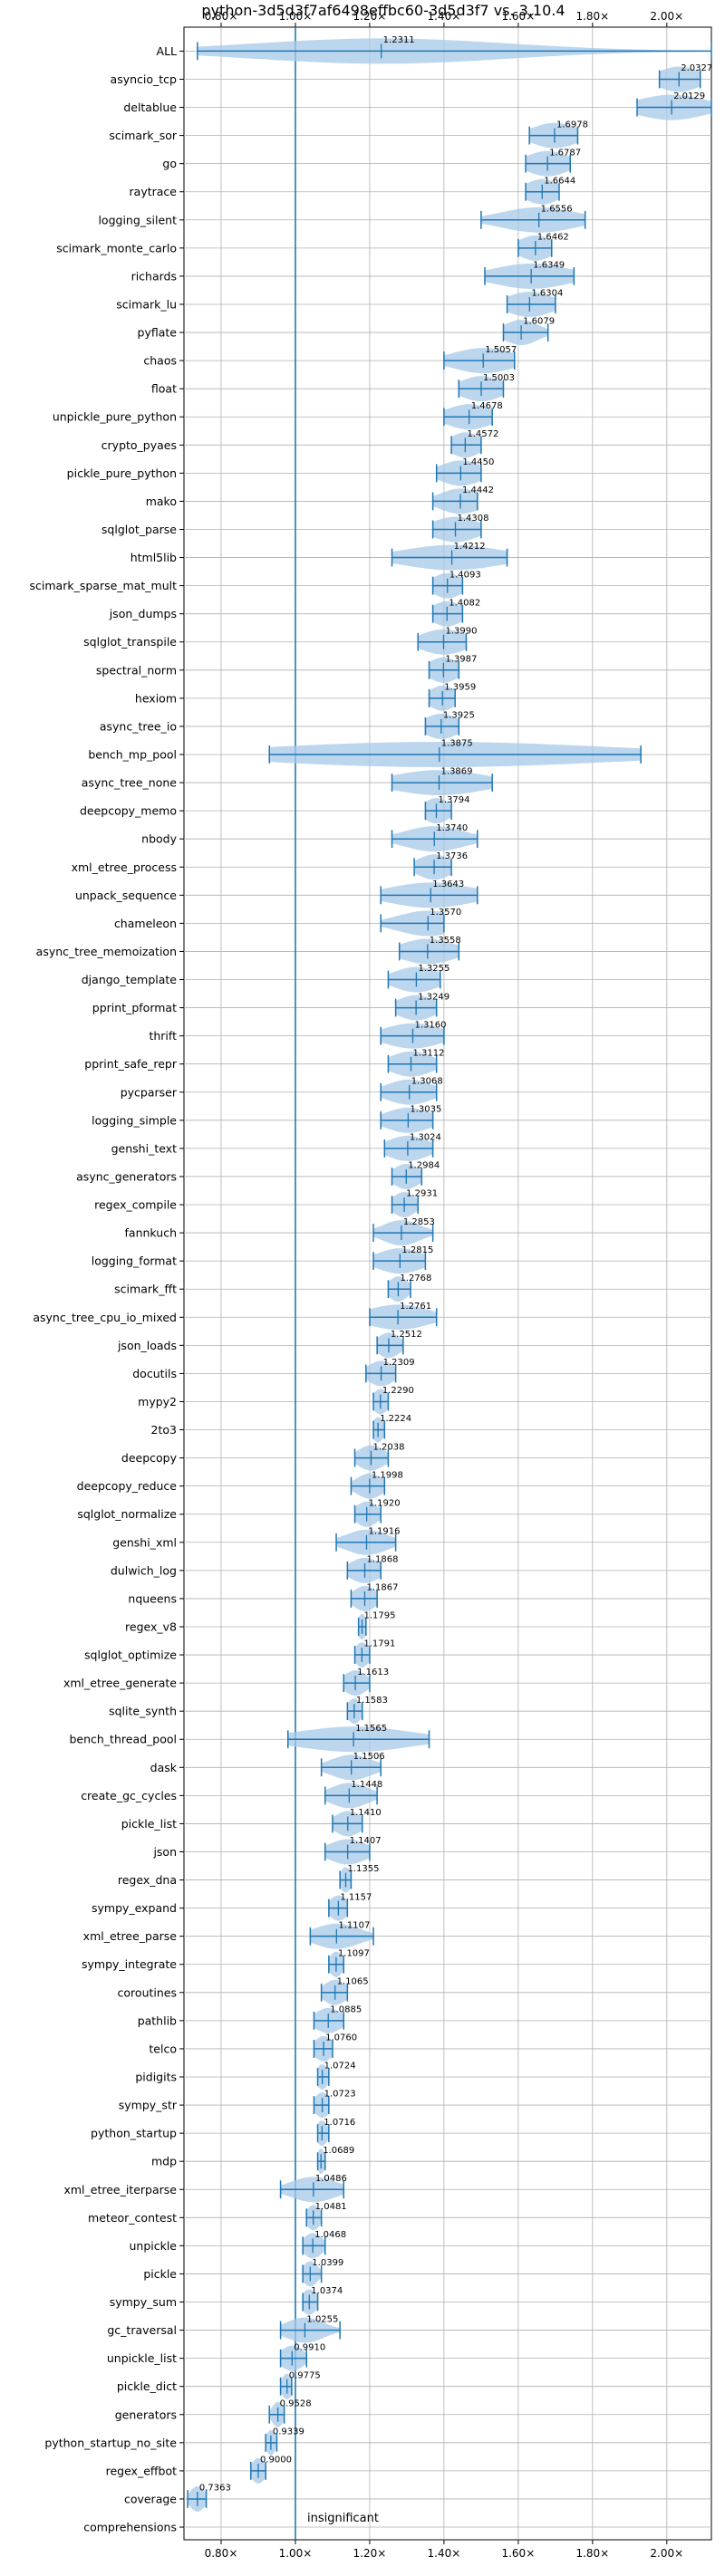 This screenshot has height=2576, width=725. Describe the element at coordinates (369, 1757) in the screenshot. I see `mean-value-label: 1.1506` at that location.